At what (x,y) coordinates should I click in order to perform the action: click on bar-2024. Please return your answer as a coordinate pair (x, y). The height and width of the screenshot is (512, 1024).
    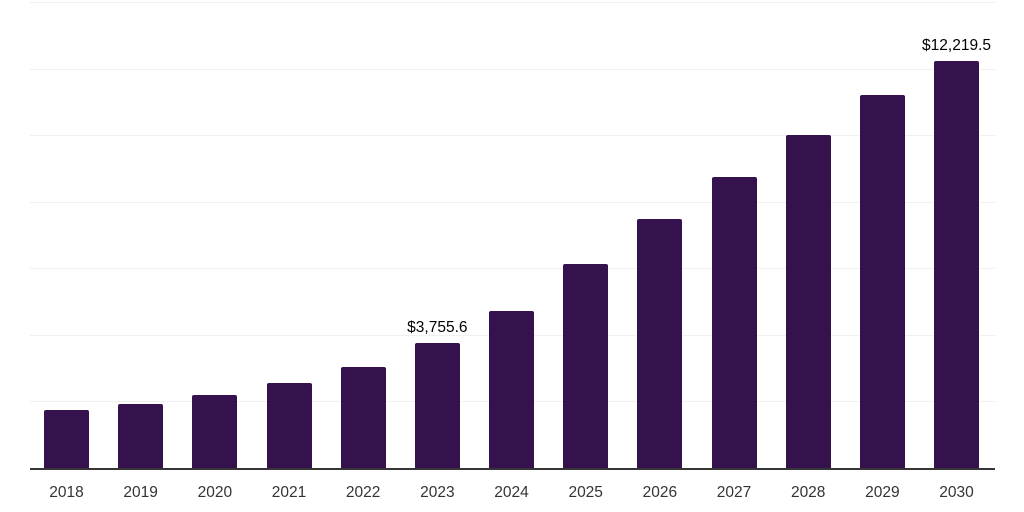
    Looking at the image, I should click on (512, 389).